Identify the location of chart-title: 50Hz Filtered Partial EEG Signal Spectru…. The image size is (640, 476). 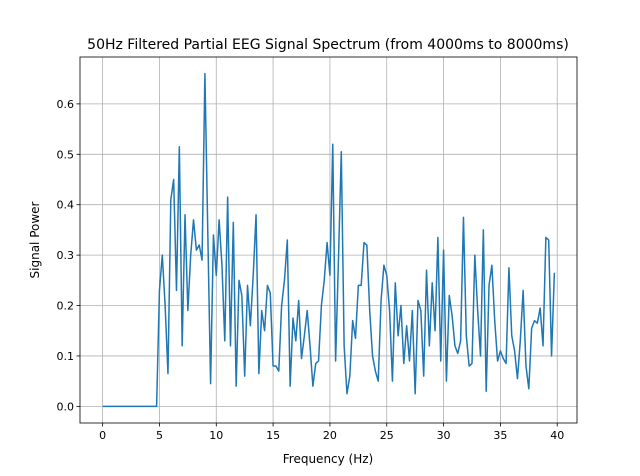
(328, 45).